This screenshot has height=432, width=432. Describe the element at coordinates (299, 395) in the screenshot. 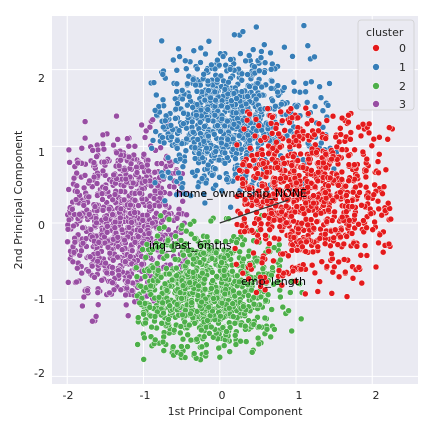

I see `x-tick-label: 1` at that location.